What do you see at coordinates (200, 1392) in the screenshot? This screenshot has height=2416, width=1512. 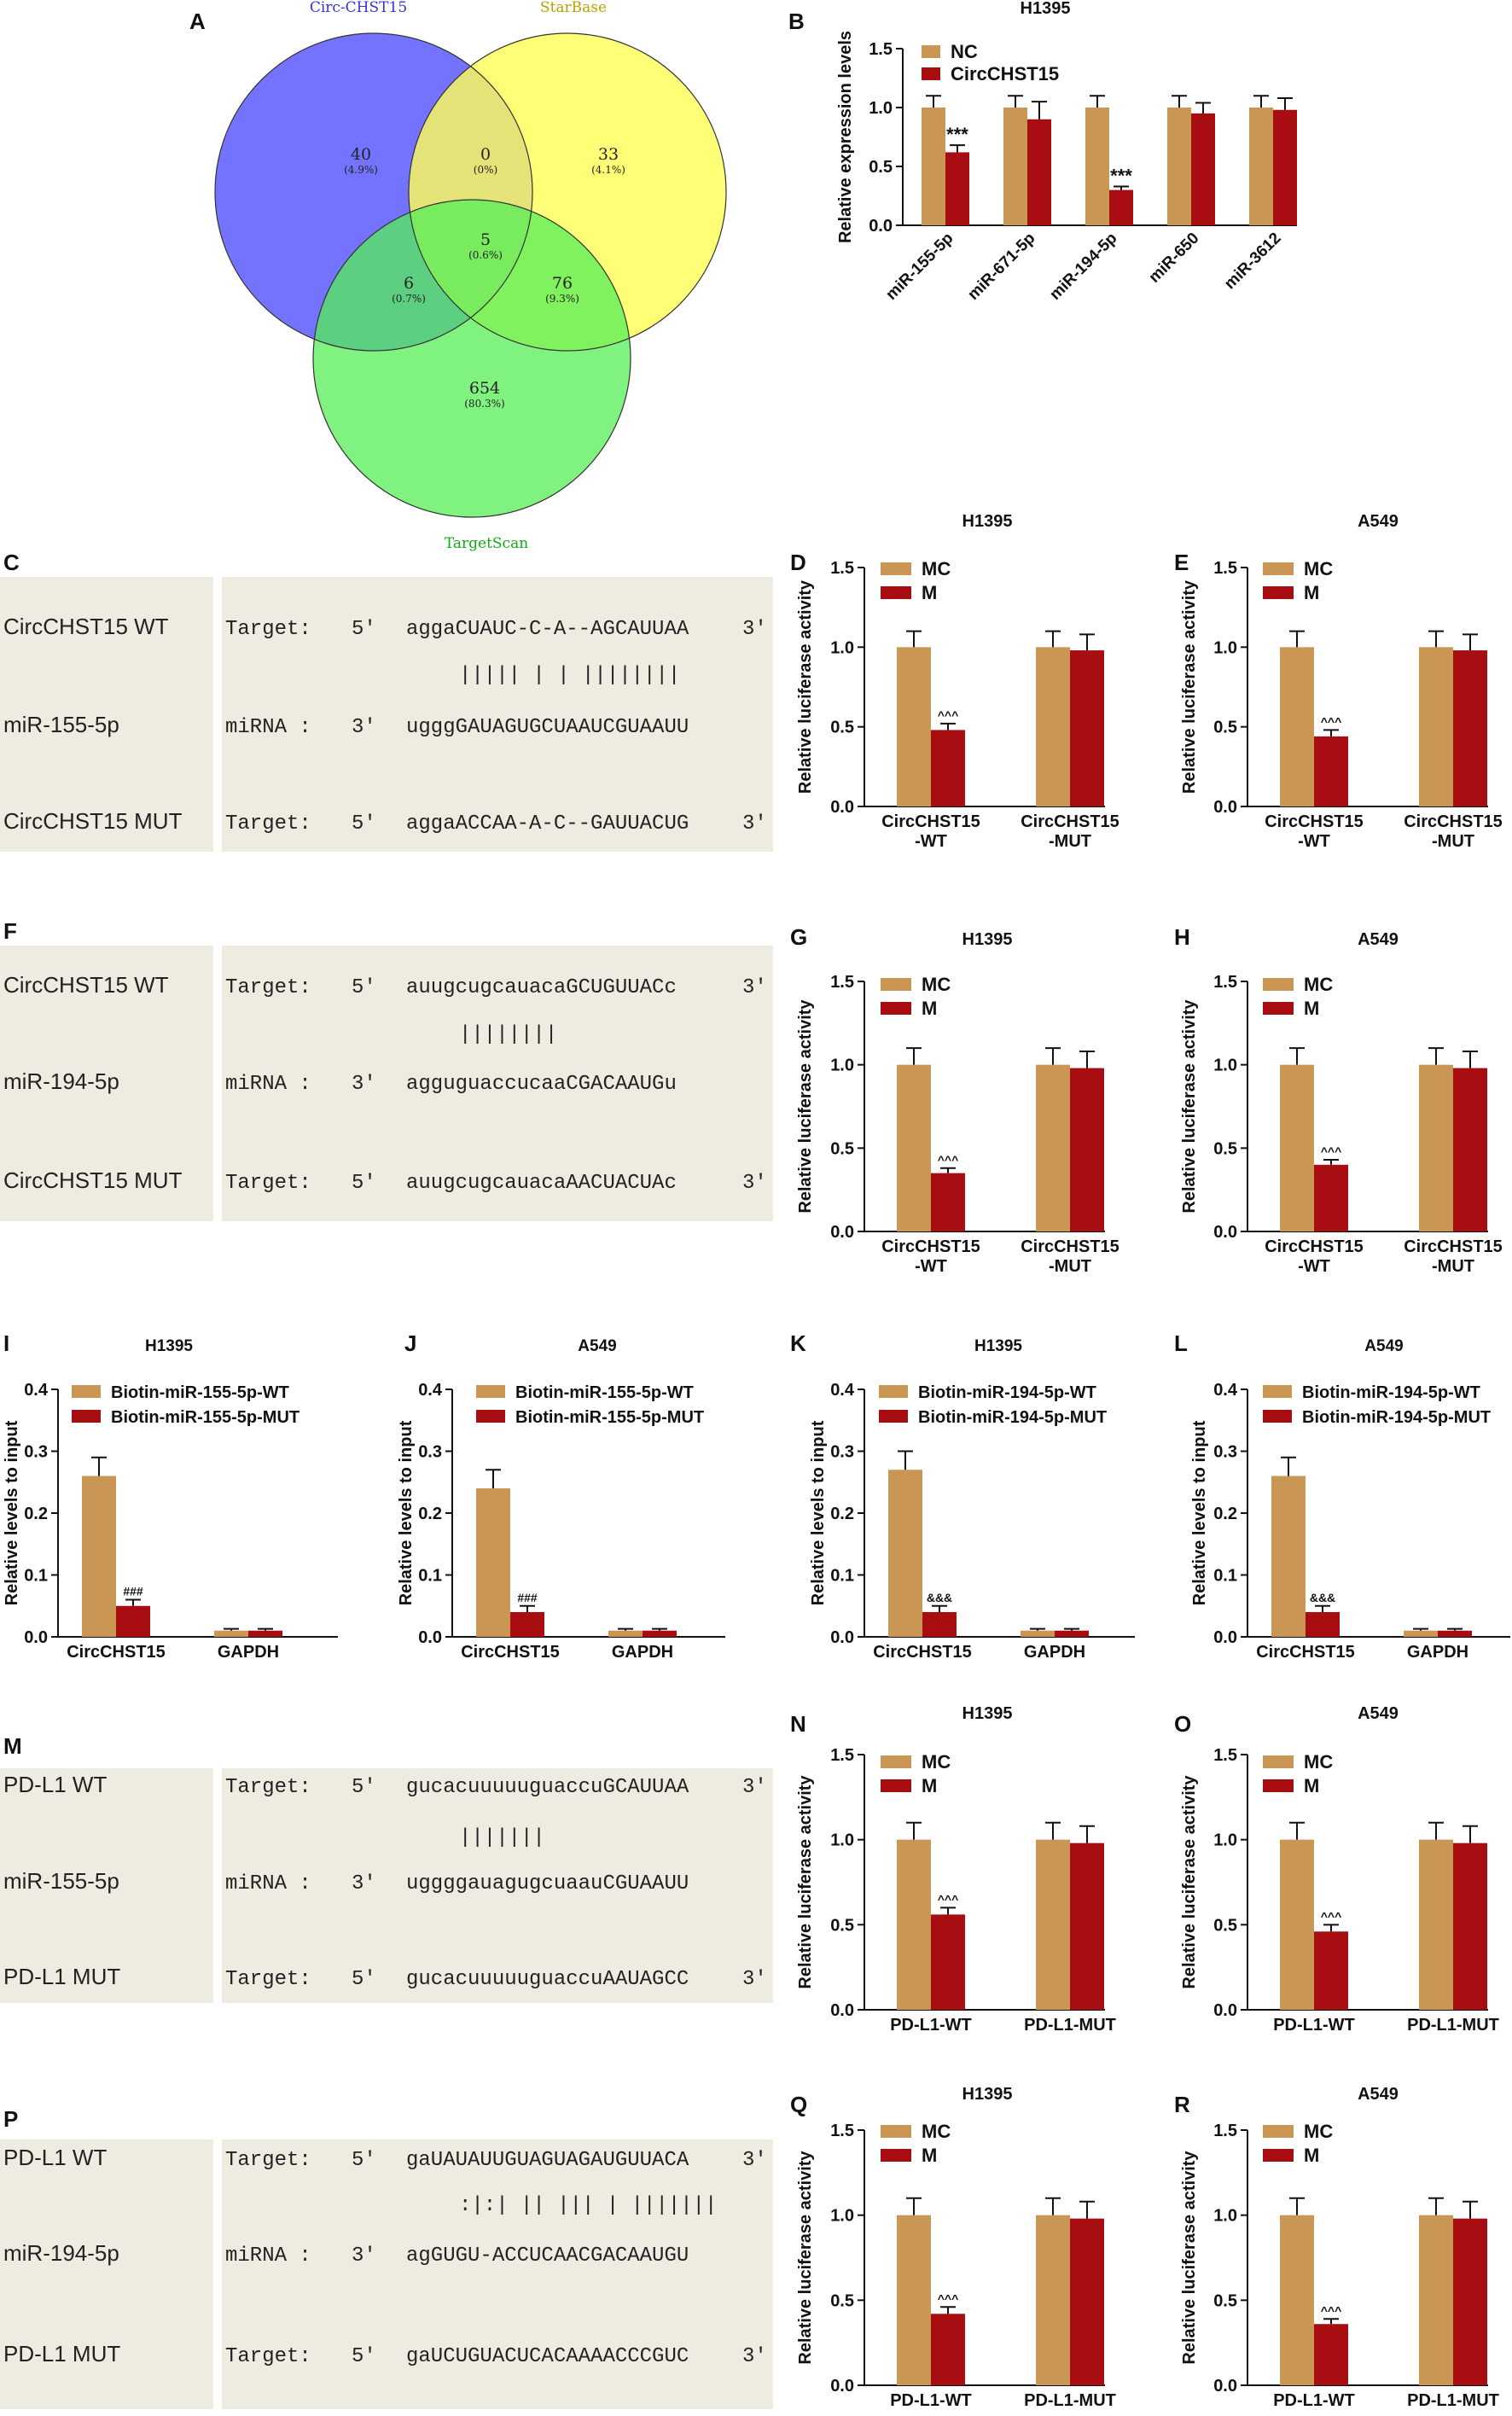 I see `legend-label-biotin-mir-155-5p-wt: Biotin-miR-155-5p-WT` at bounding box center [200, 1392].